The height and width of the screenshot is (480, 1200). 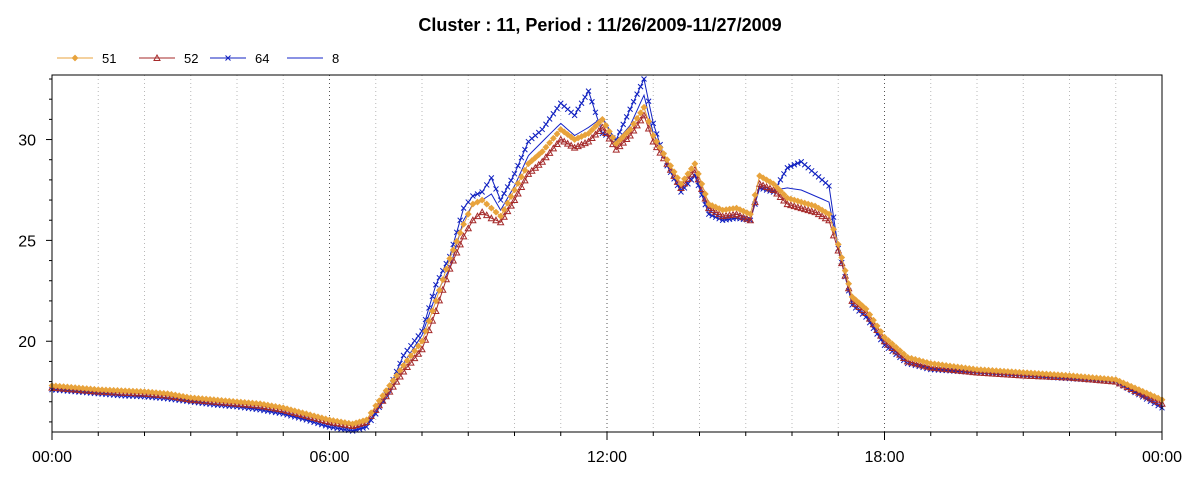 I want to click on y-tick-label: 30, so click(x=27, y=141).